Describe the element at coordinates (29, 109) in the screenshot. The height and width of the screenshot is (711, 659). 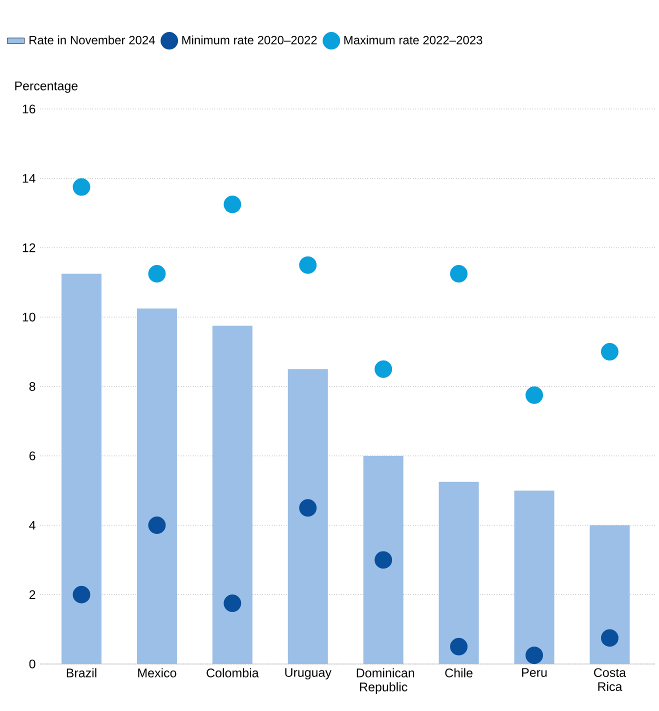
I see `y-tick-label: 16` at that location.